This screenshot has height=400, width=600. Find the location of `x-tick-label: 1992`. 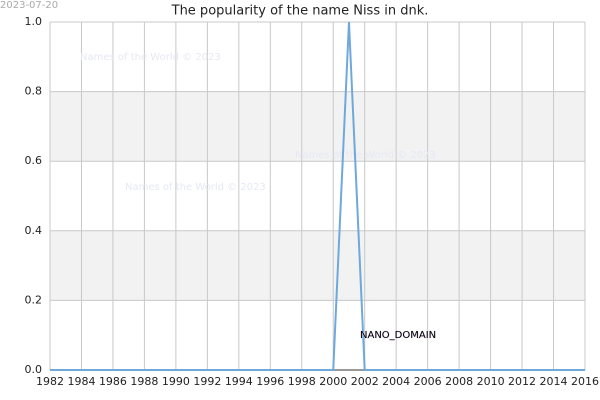

x-tick-label: 1992 is located at coordinates (207, 381).